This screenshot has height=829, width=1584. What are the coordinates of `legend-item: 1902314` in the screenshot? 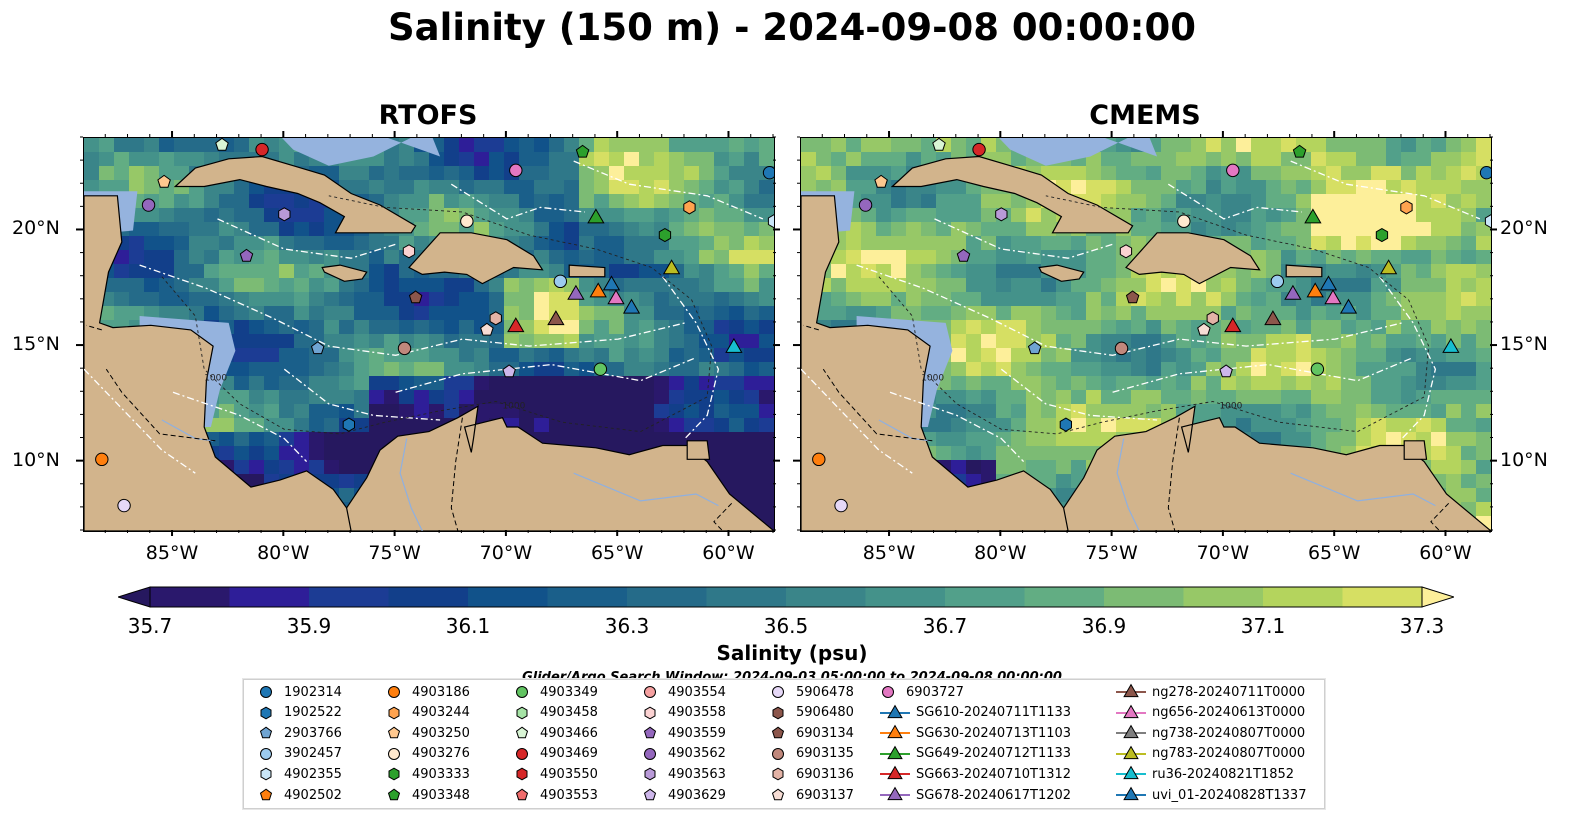 It's located at (299, 692).